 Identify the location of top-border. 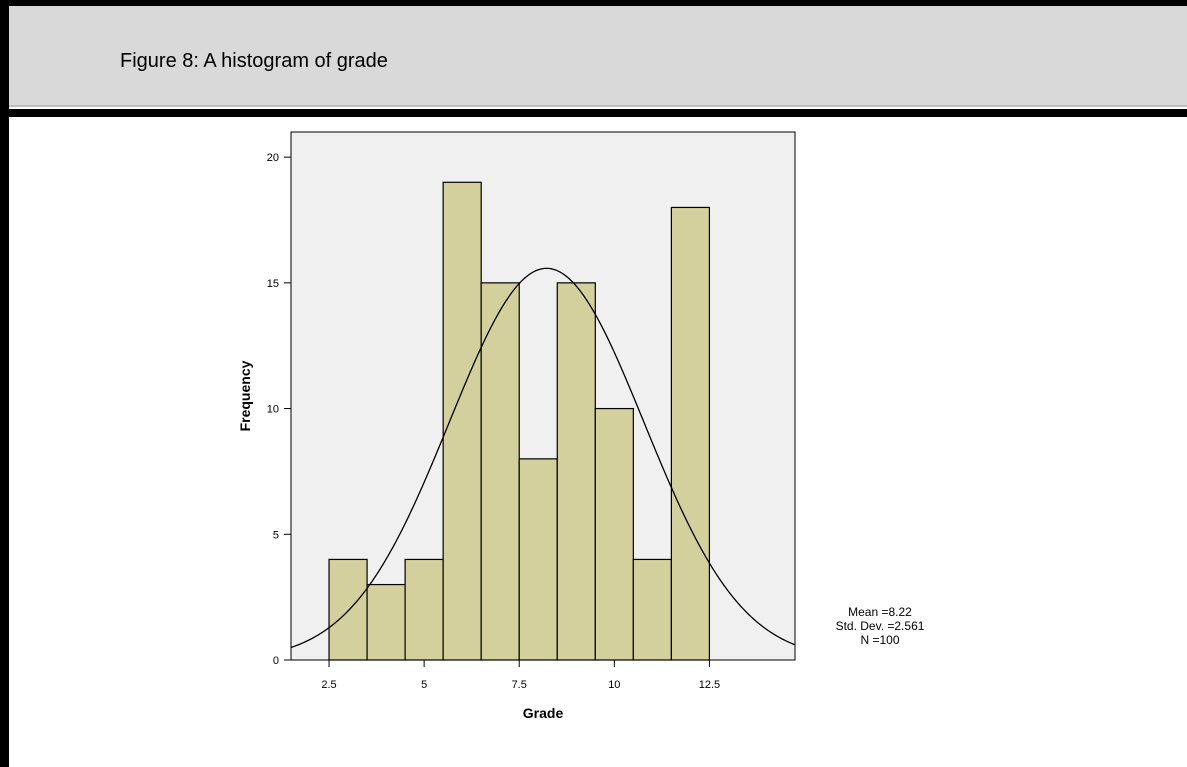
(593, 3).